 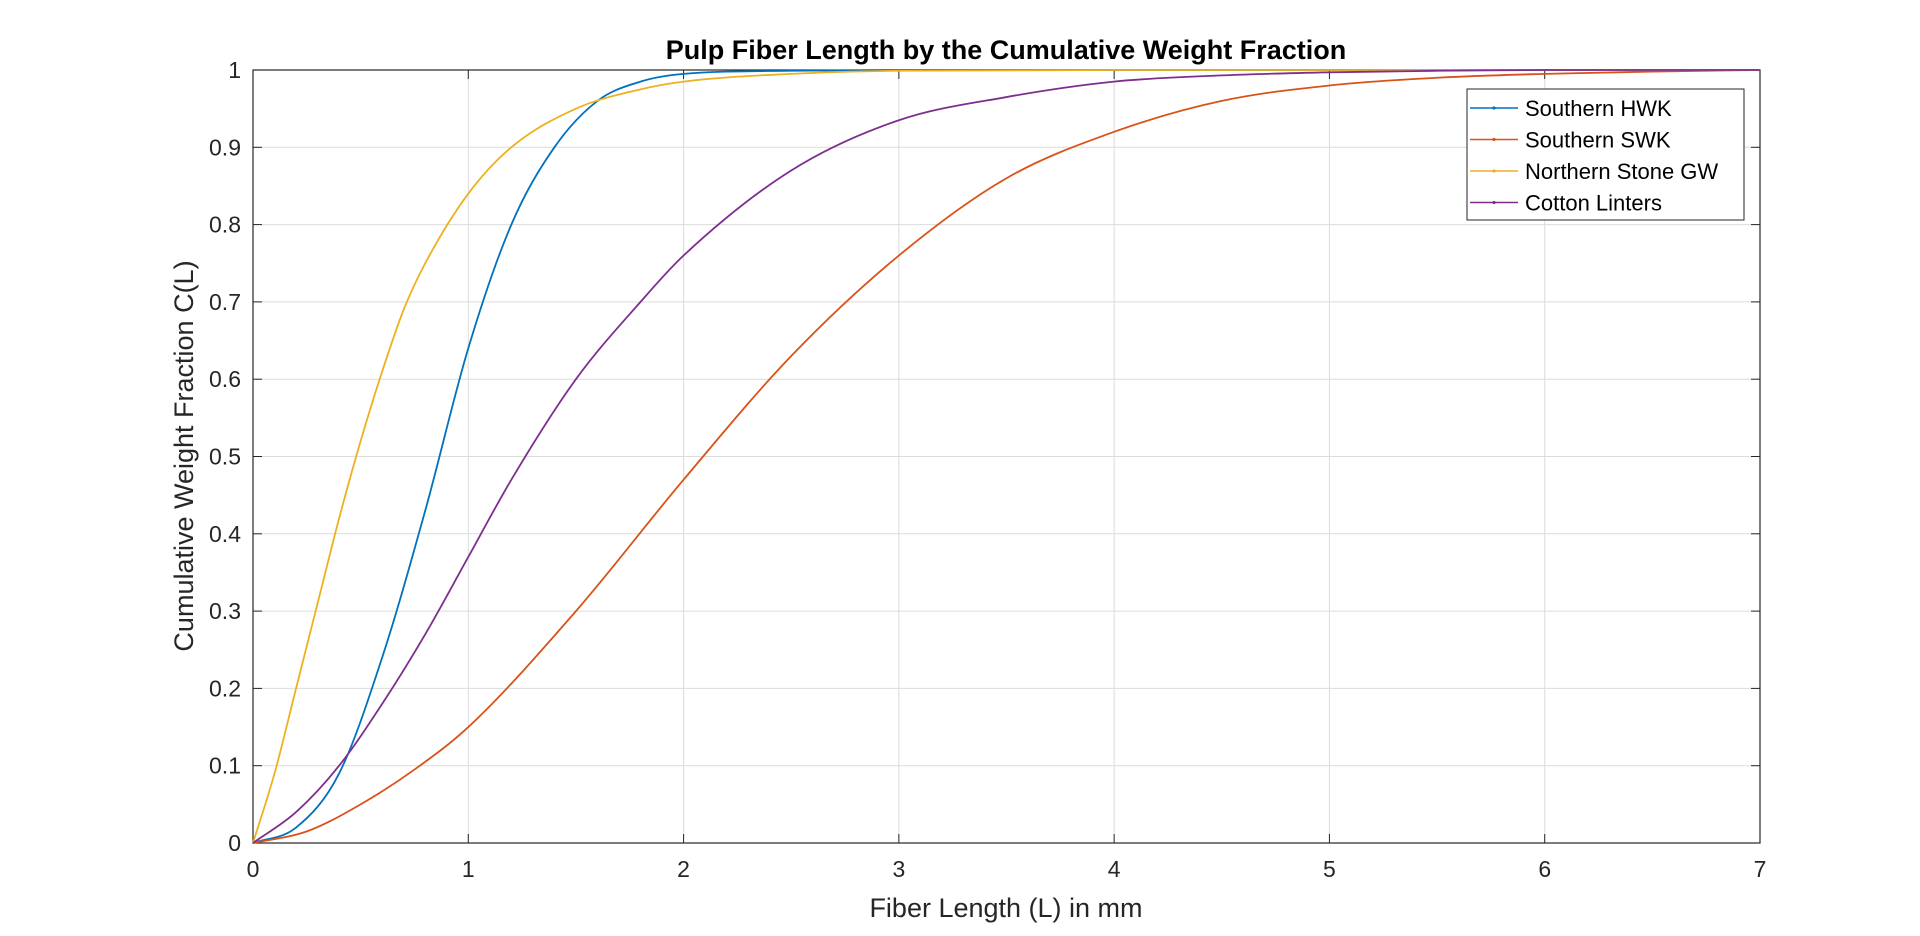 What do you see at coordinates (225, 379) in the screenshot?
I see `y-tick-label: 0.6` at bounding box center [225, 379].